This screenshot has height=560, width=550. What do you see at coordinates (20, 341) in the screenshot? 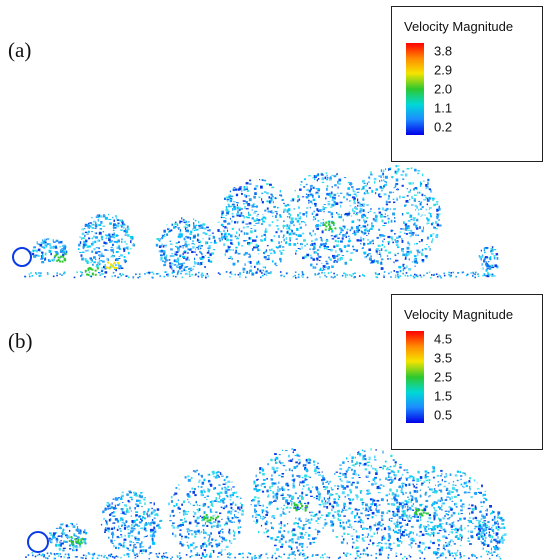
I see `panel-label: (b)` at bounding box center [20, 341].